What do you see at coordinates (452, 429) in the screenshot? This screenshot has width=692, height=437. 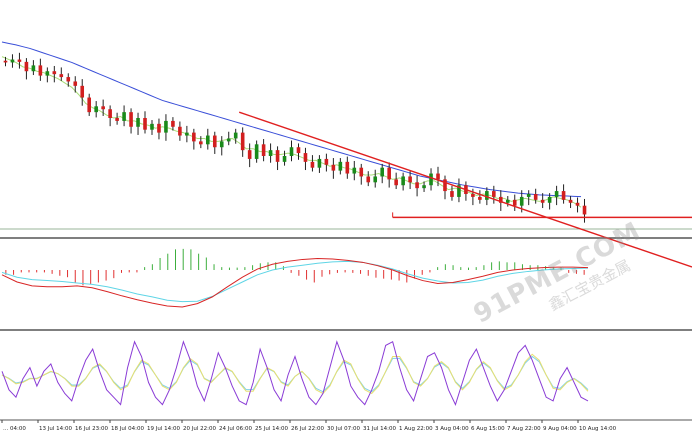 I see `x-tick-label: 3 Aug 04:00` at bounding box center [452, 429].